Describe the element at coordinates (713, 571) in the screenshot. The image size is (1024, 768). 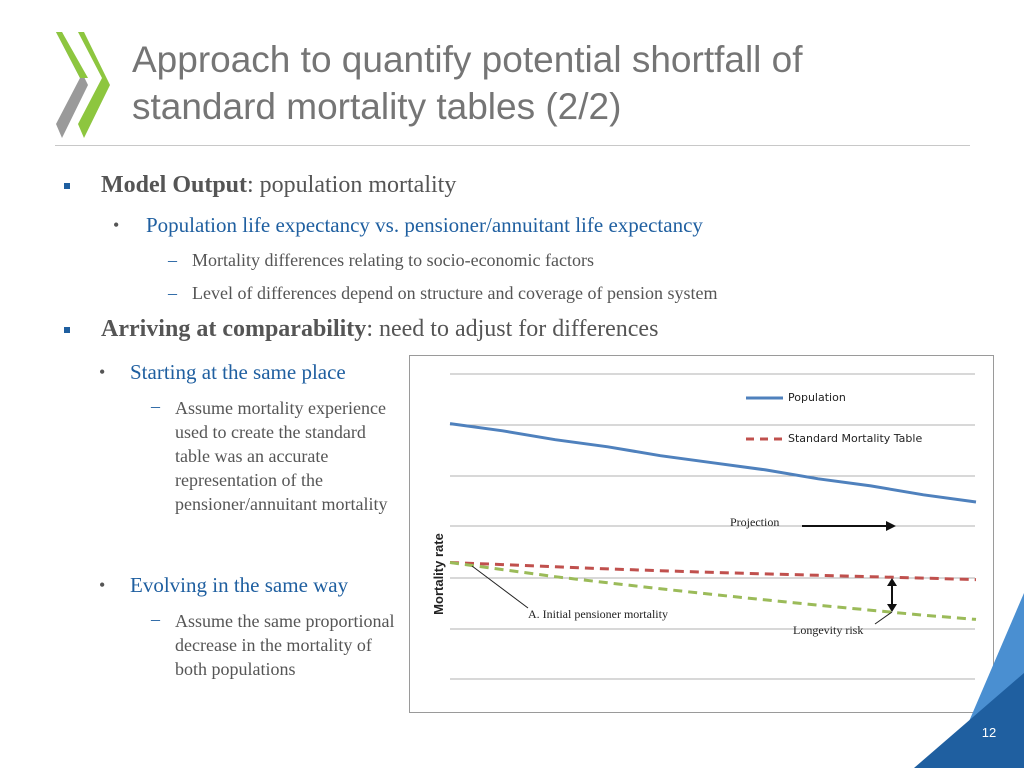
I see `series-standard-table-line` at that location.